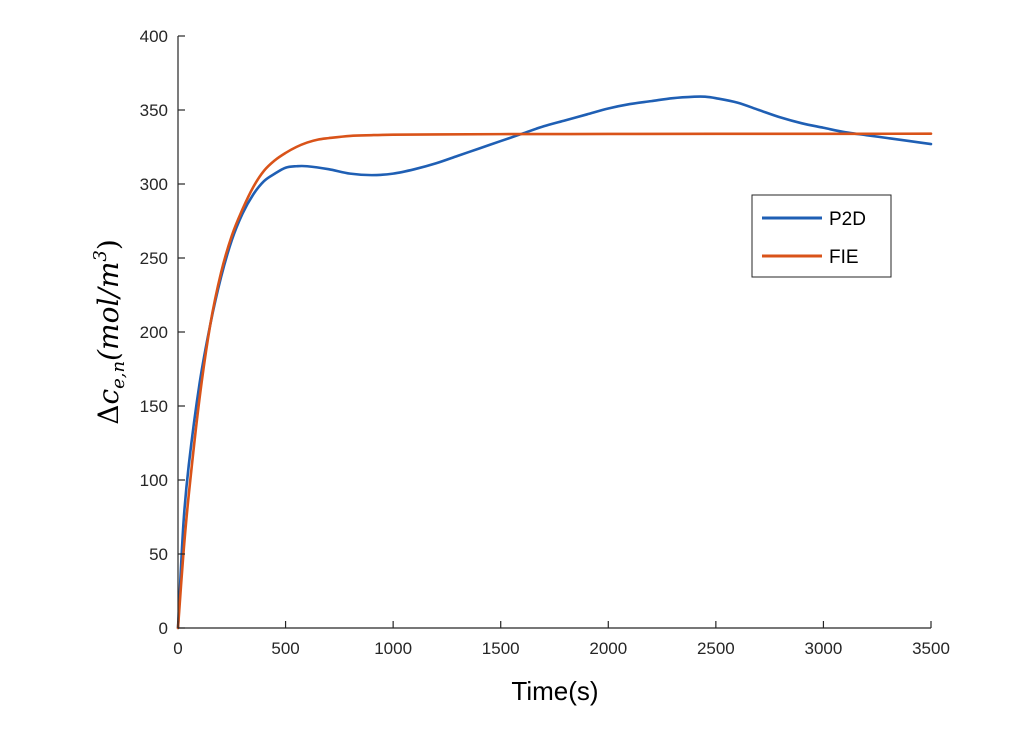  I want to click on legend: P2D FIE, so click(821, 236).